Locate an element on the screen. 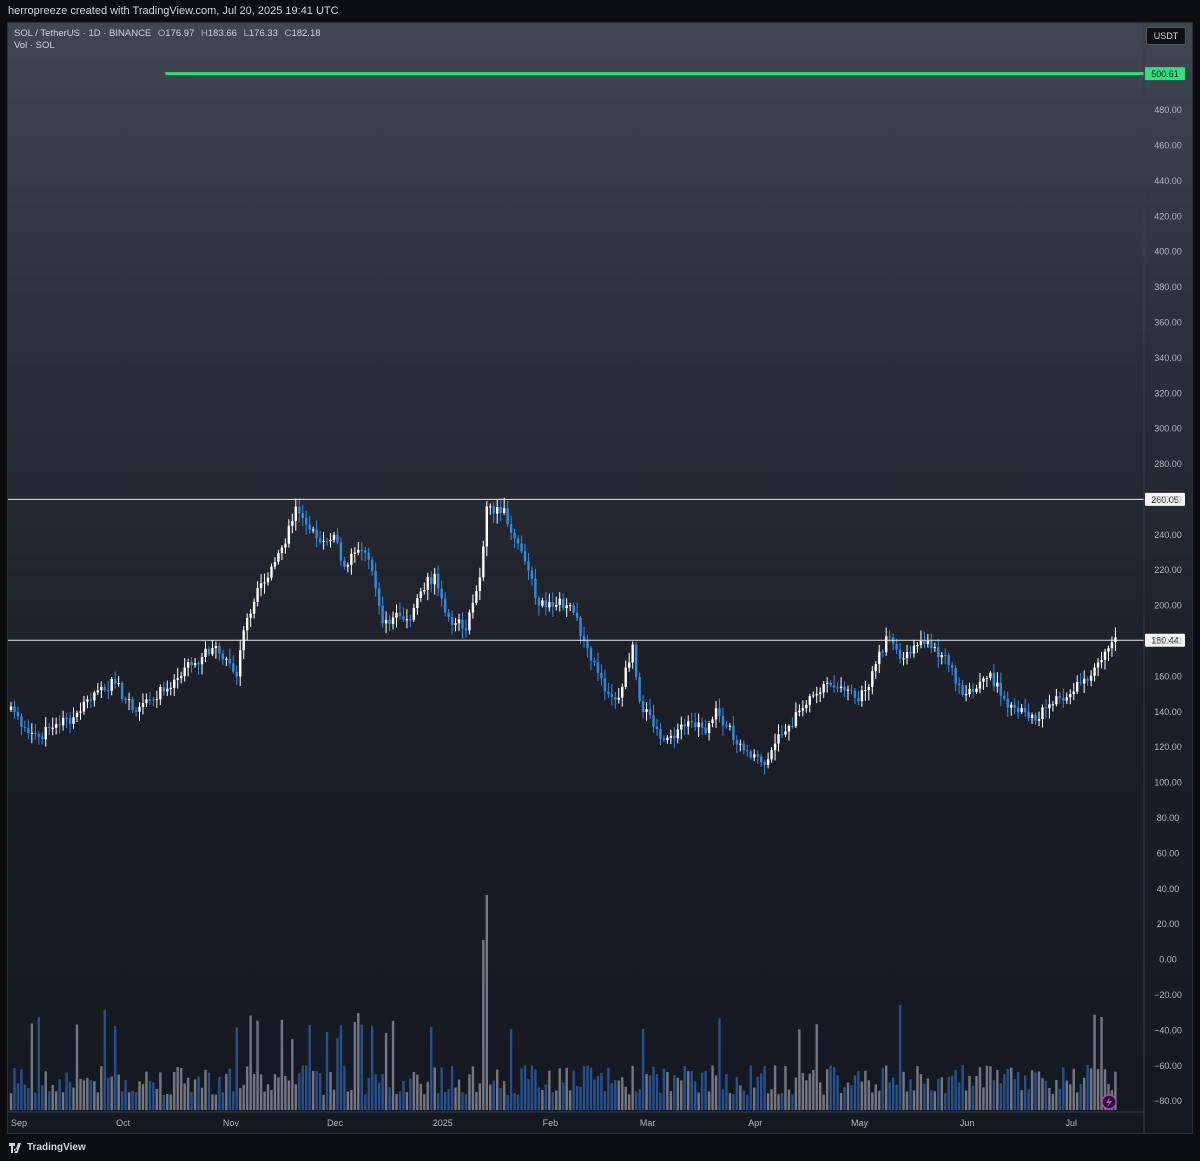  time-tick-label: Mar is located at coordinates (648, 1123).